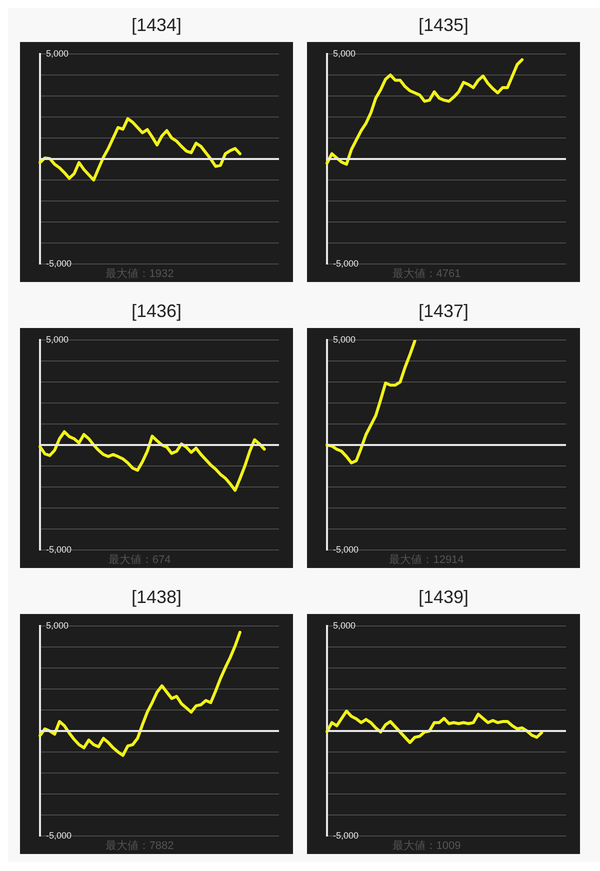  I want to click on text: 最大値：1009, so click(426, 845).